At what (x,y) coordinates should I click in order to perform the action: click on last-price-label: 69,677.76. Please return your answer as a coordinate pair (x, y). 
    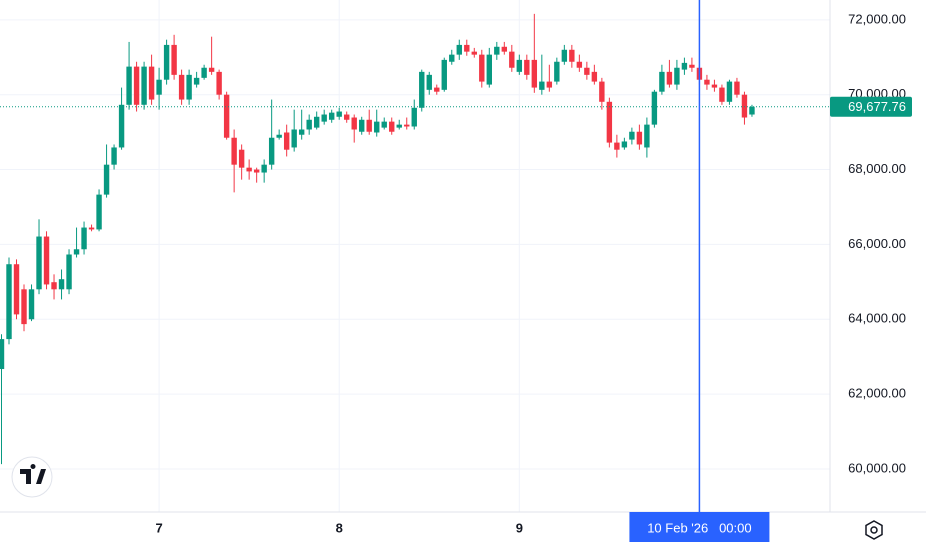
    Looking at the image, I should click on (877, 106).